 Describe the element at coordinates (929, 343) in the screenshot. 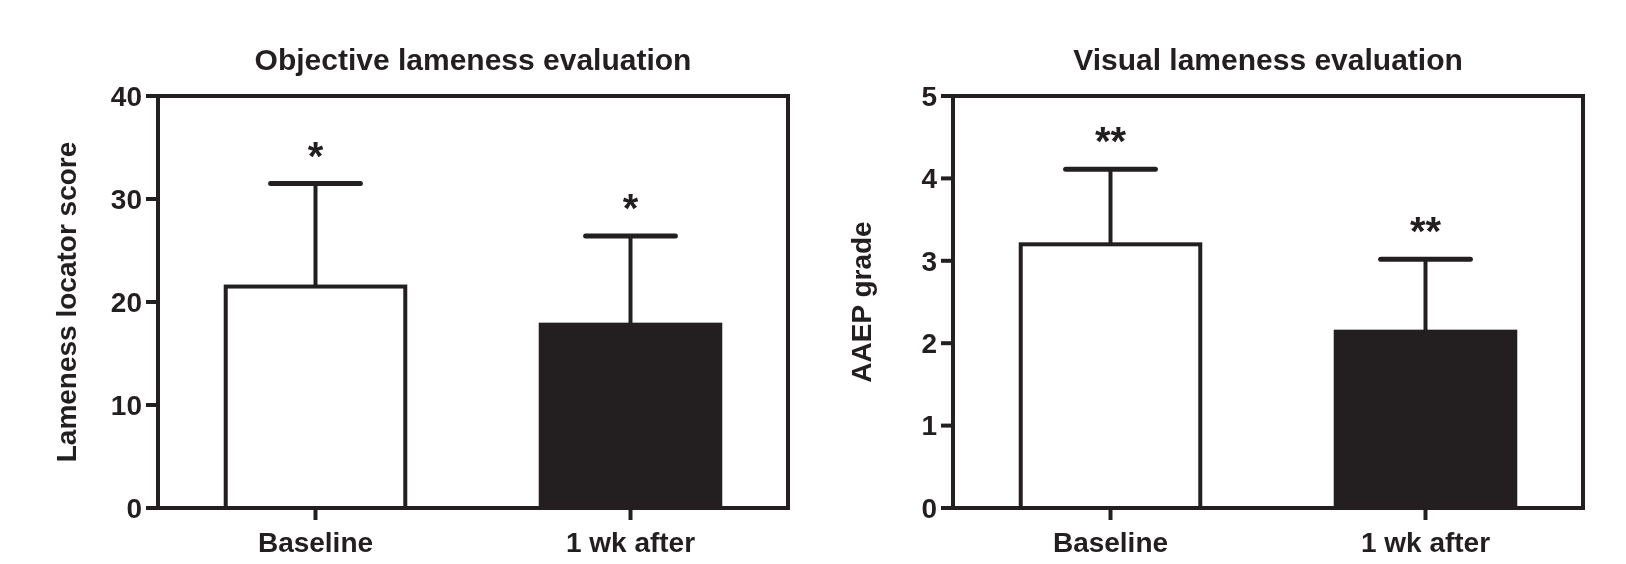

I see `y-tick-label: 2` at that location.